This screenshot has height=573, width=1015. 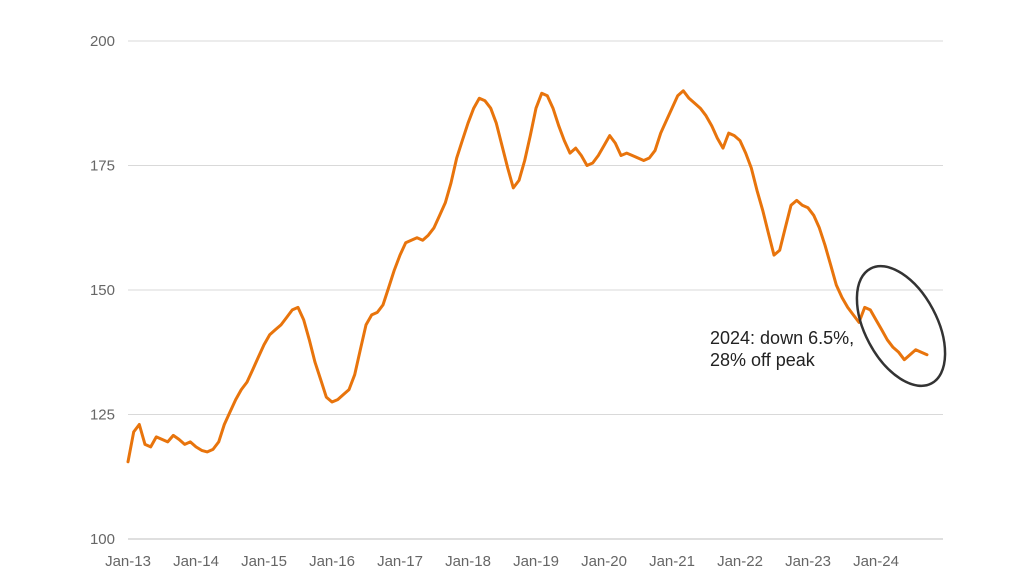 I want to click on y-tick-label: 150, so click(x=102, y=290).